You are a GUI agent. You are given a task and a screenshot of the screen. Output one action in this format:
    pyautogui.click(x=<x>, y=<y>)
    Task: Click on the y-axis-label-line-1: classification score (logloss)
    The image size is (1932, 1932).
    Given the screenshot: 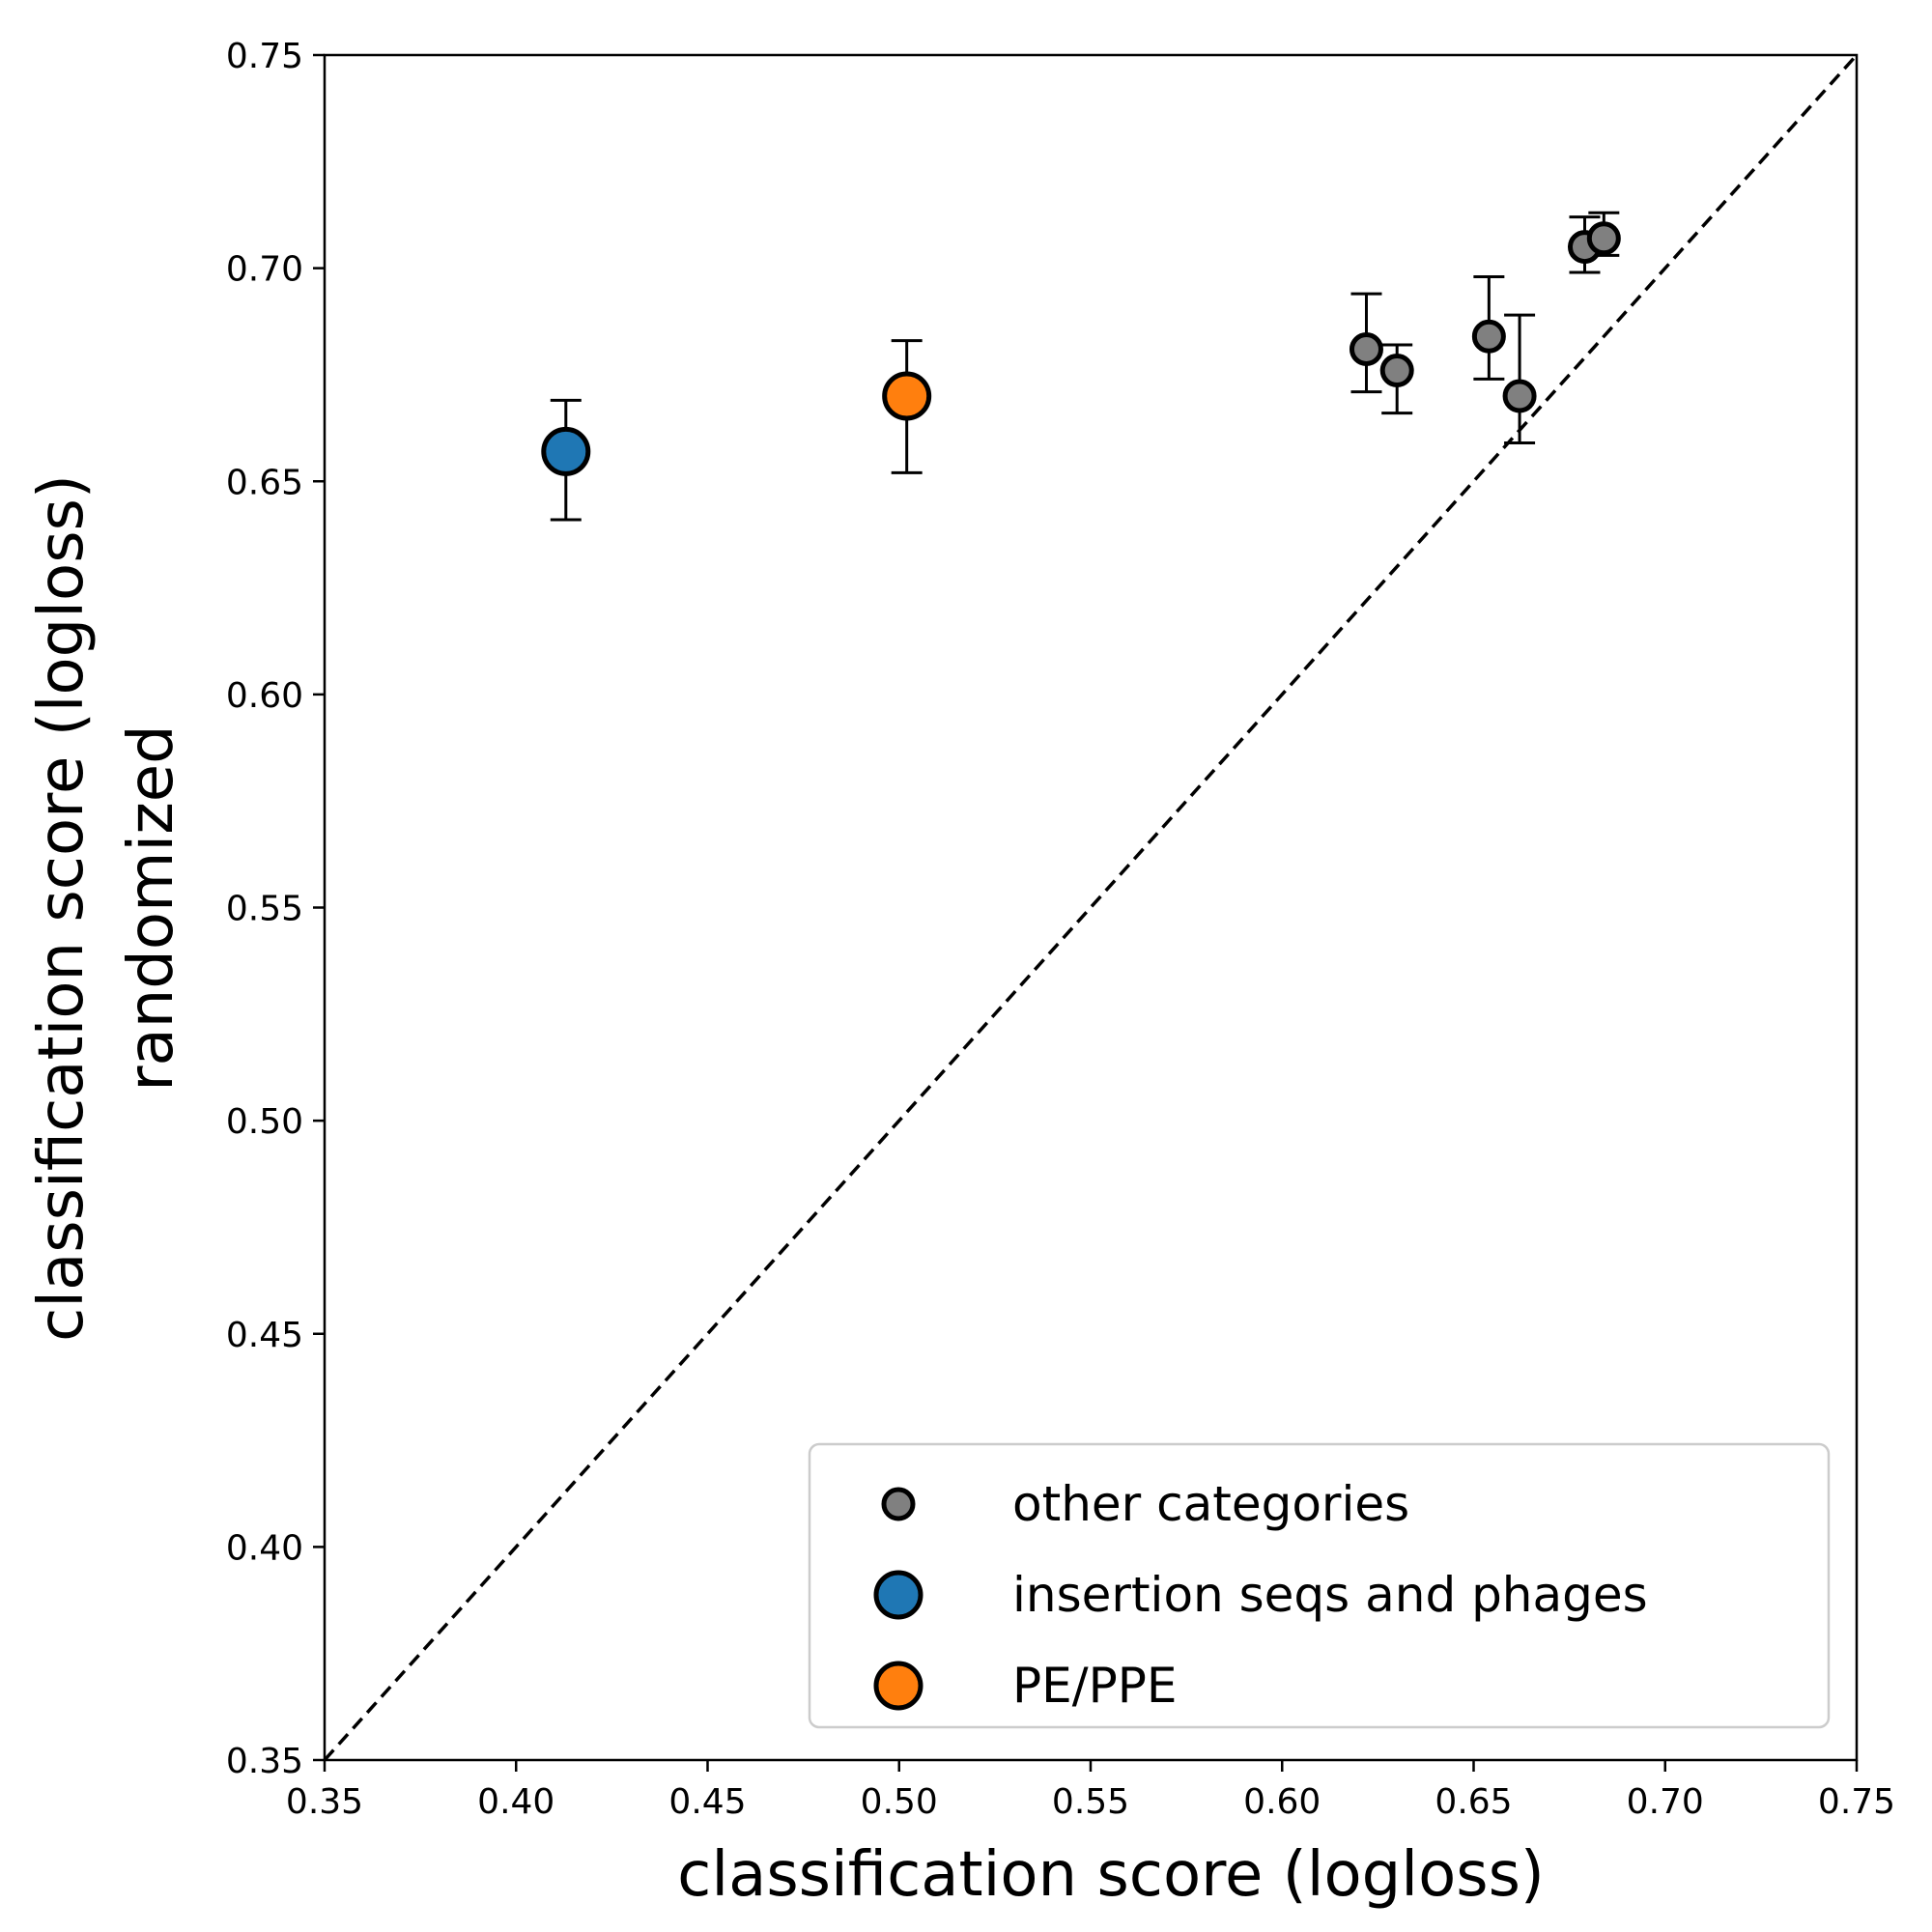 What is the action you would take?
    pyautogui.click(x=62, y=908)
    